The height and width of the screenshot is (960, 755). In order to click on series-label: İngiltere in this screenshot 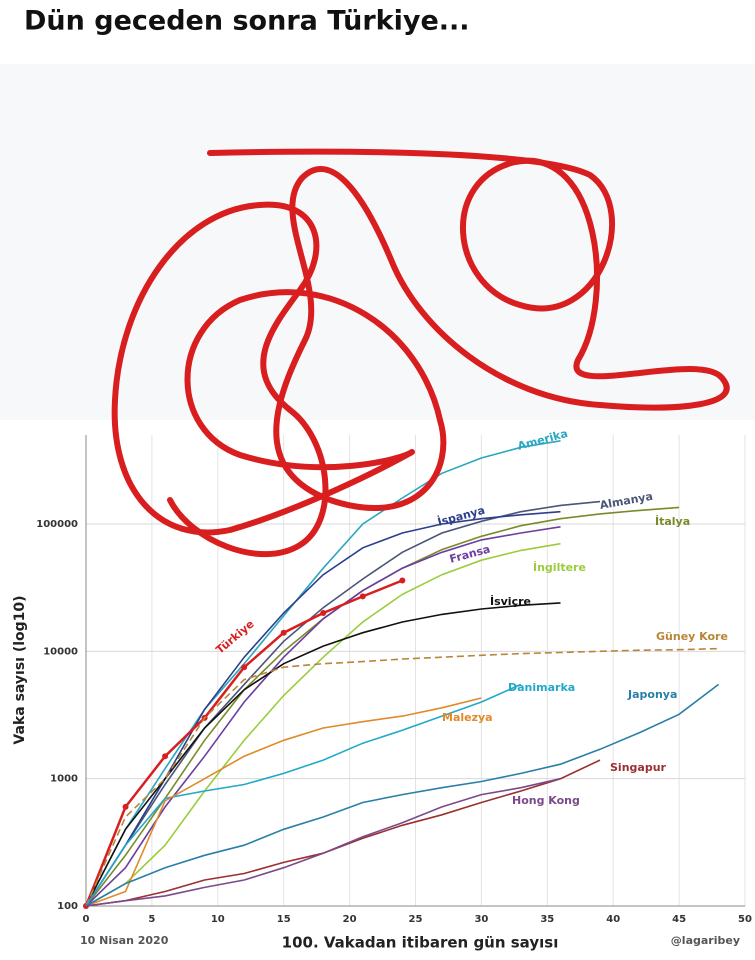, I will do `click(559, 567)`.